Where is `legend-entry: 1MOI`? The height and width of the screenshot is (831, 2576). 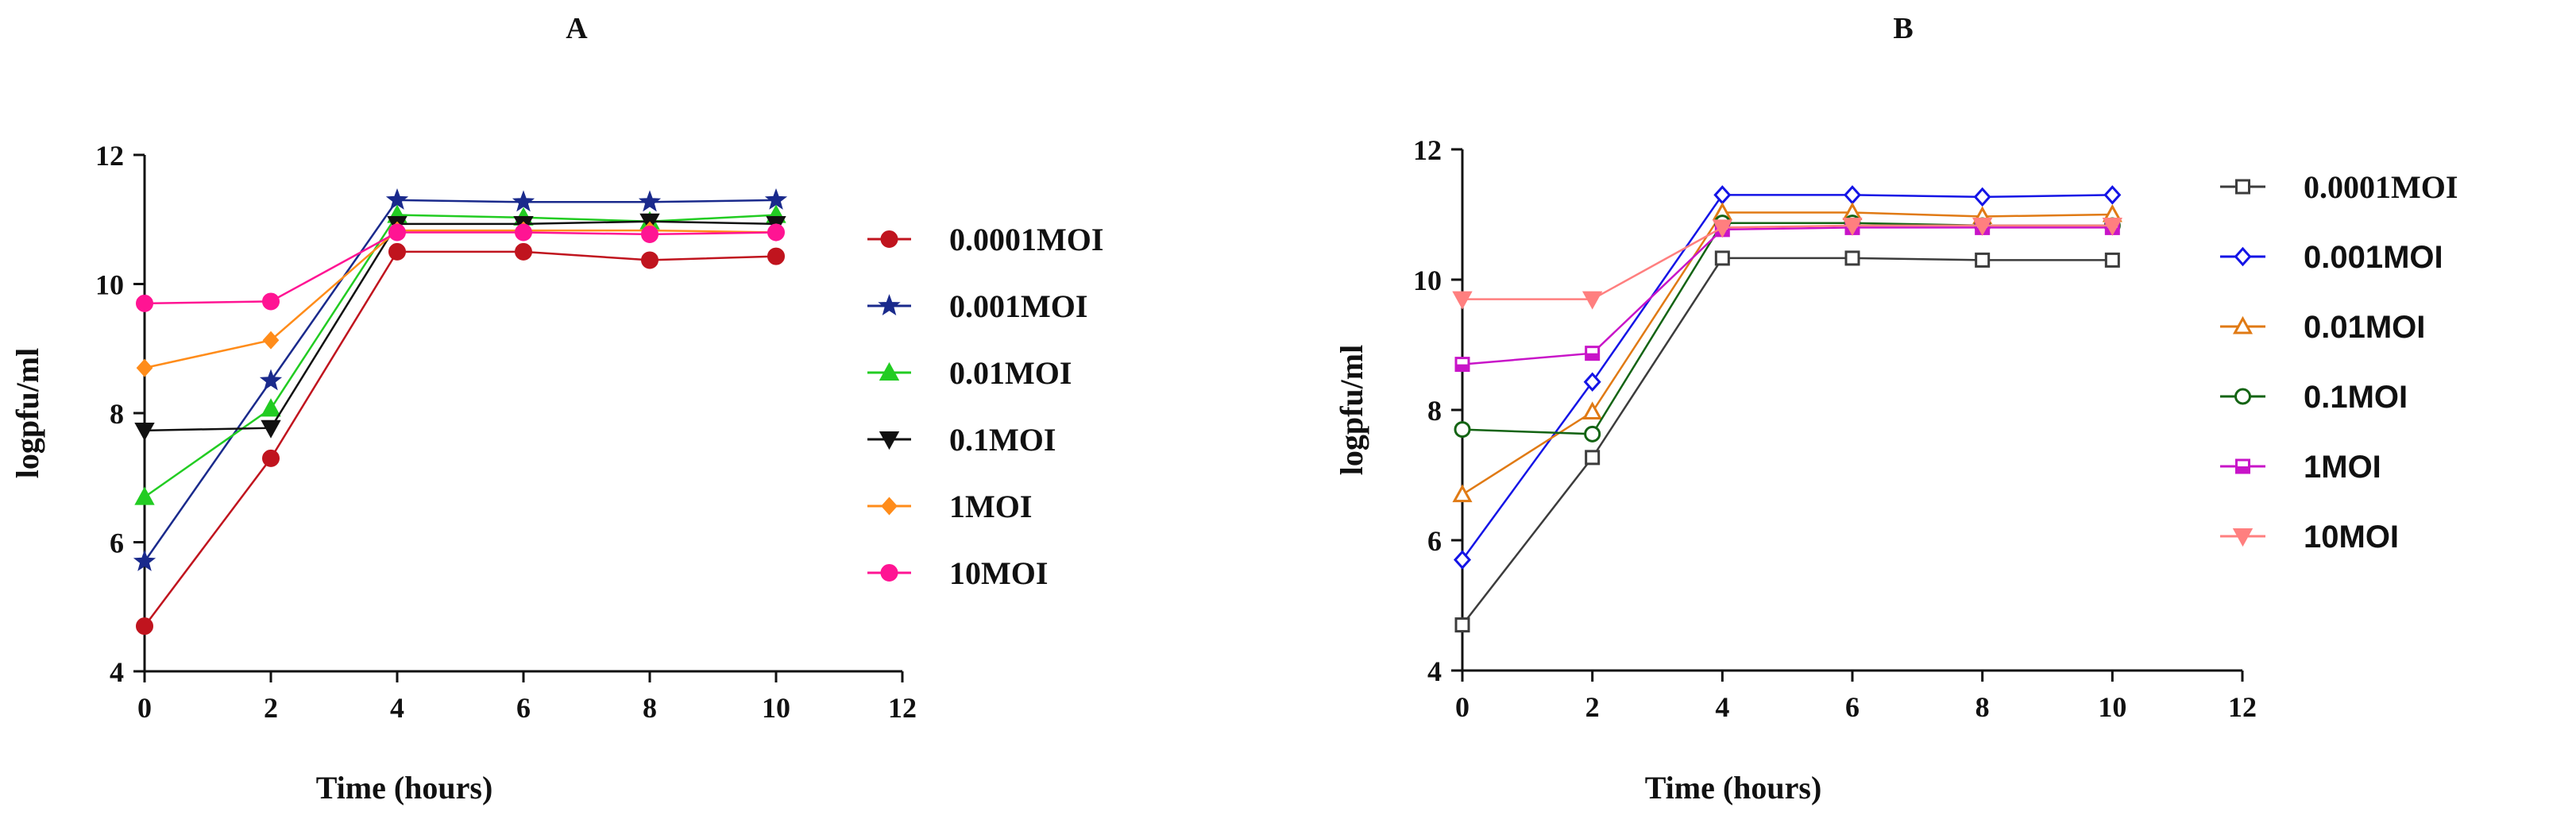 legend-entry: 1MOI is located at coordinates (949, 506).